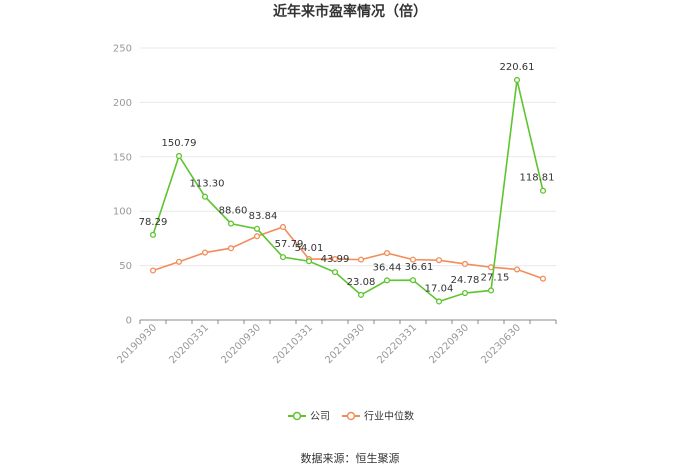  Describe the element at coordinates (122, 185) in the screenshot. I see `y-axis: 0 50 100 150 200 250` at that location.